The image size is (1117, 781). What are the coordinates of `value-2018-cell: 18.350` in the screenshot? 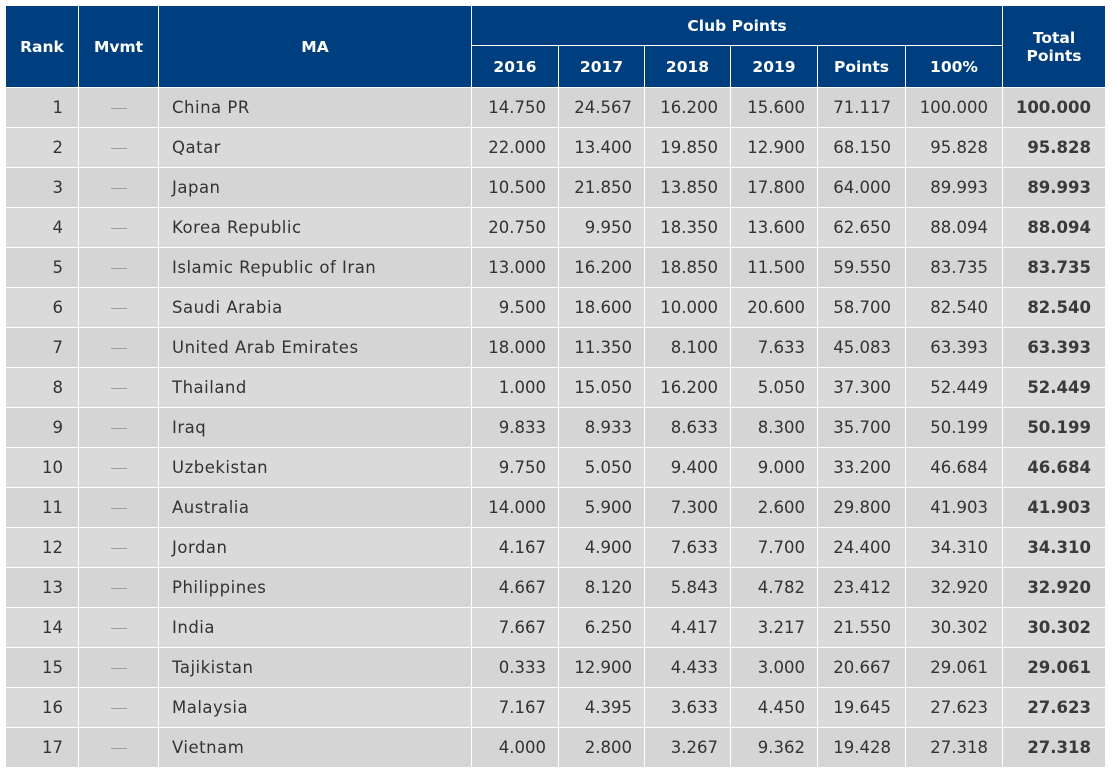 It's located at (687, 227).